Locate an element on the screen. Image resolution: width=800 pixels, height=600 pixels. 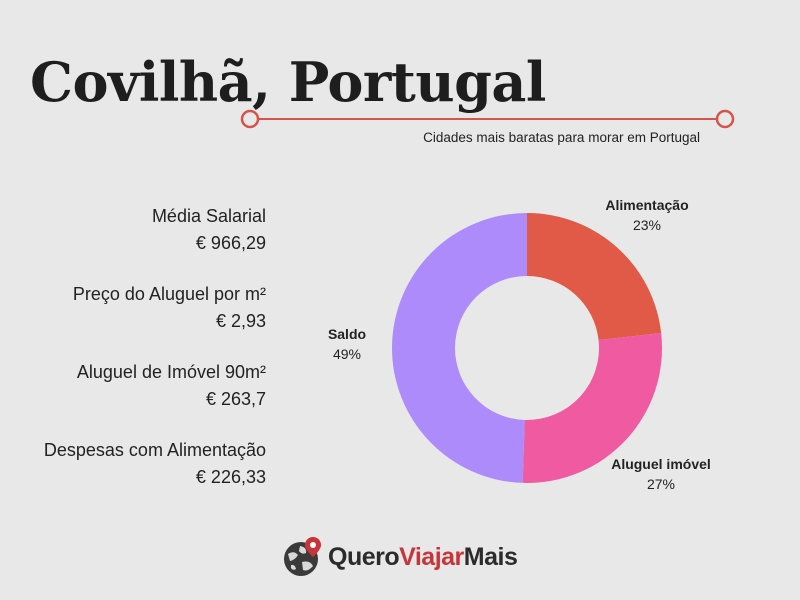
stat-despesas-alimentacao: Despesas com Alimentação € 226,33 is located at coordinates (155, 464).